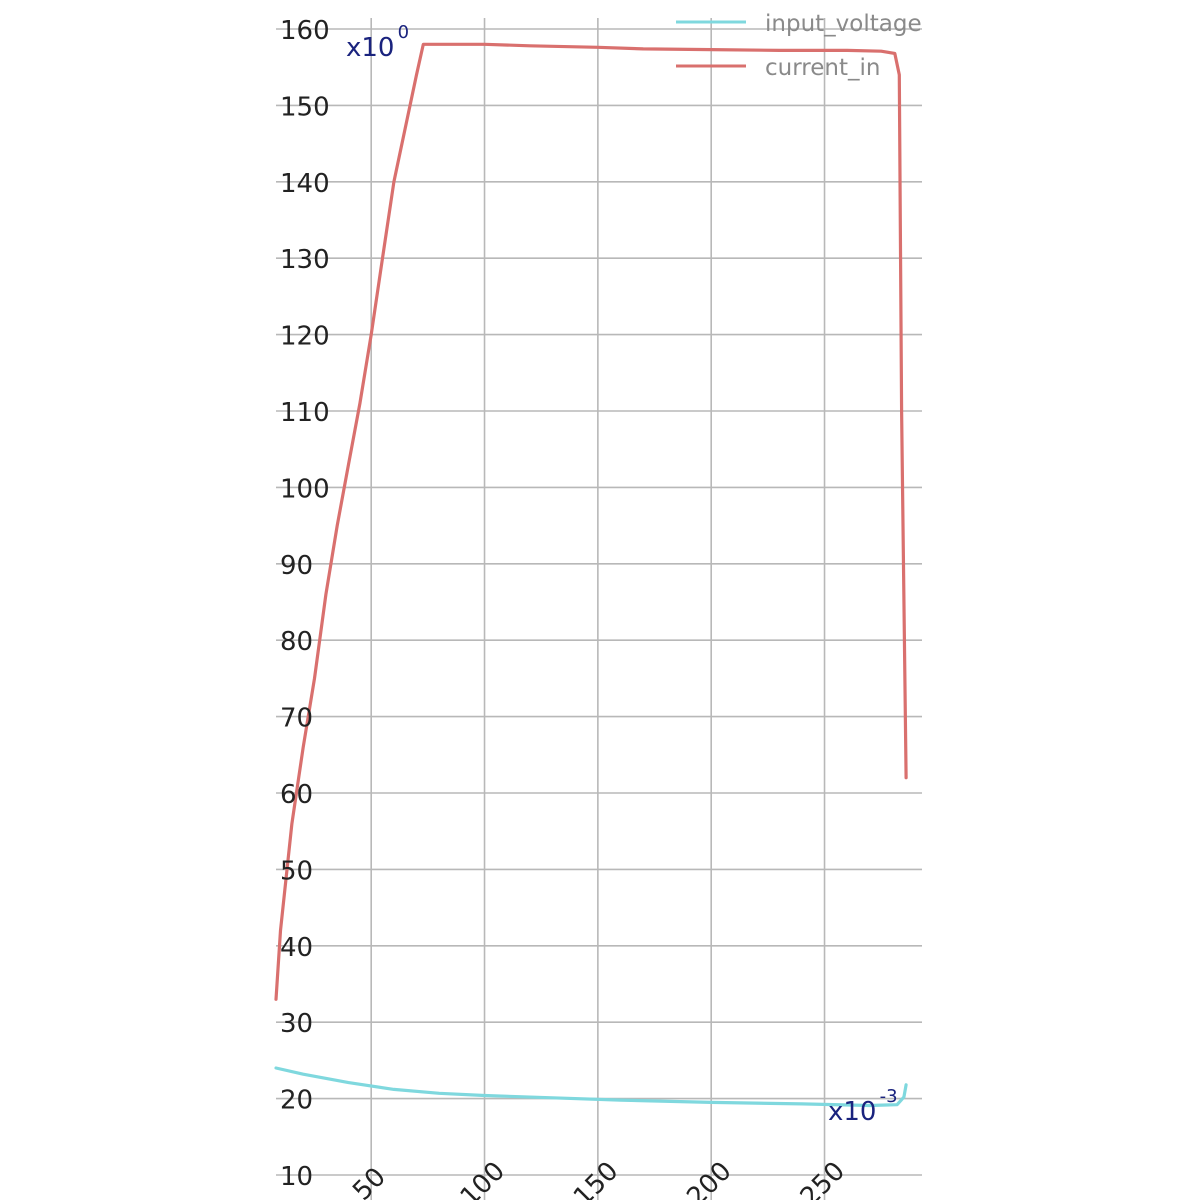 The width and height of the screenshot is (1200, 1200). I want to click on y-axis-ticks: 10 20 30 40 50 60 70 80 90 100 110 120 130 140 150 160, so click(305, 604).